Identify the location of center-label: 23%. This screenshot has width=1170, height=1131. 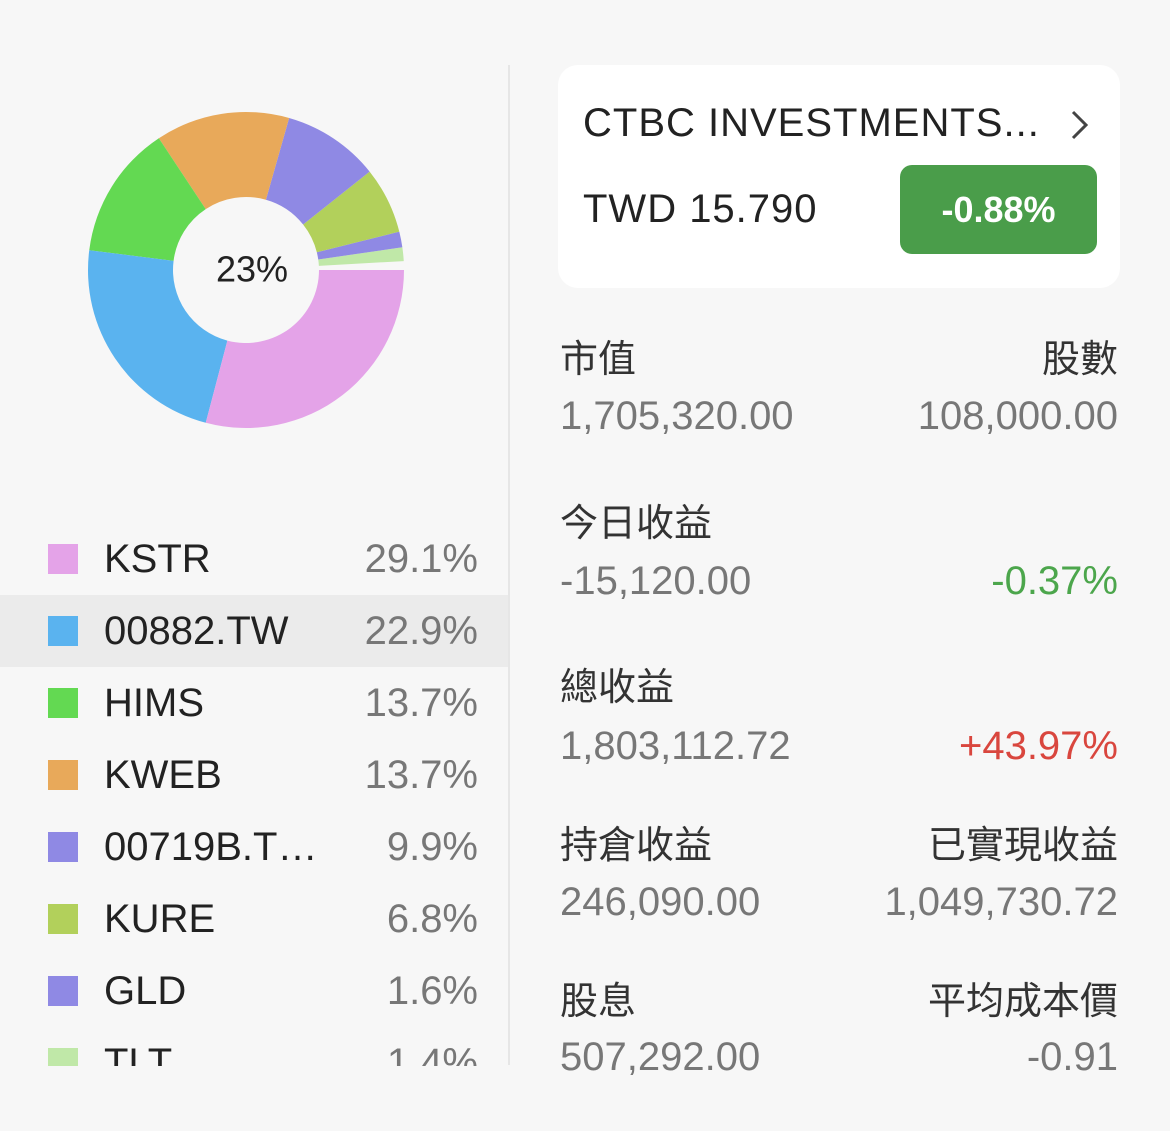
(252, 269).